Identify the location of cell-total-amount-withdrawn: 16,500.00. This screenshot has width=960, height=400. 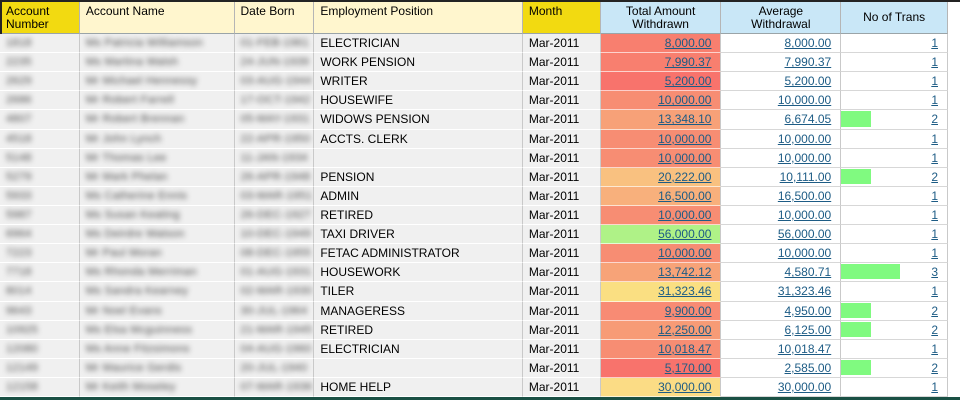
(661, 196).